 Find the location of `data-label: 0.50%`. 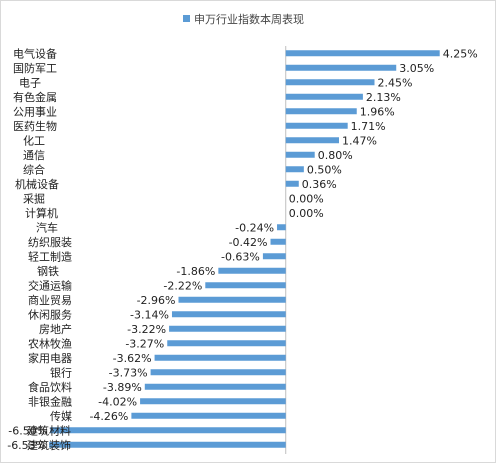

data-label: 0.50% is located at coordinates (324, 169).